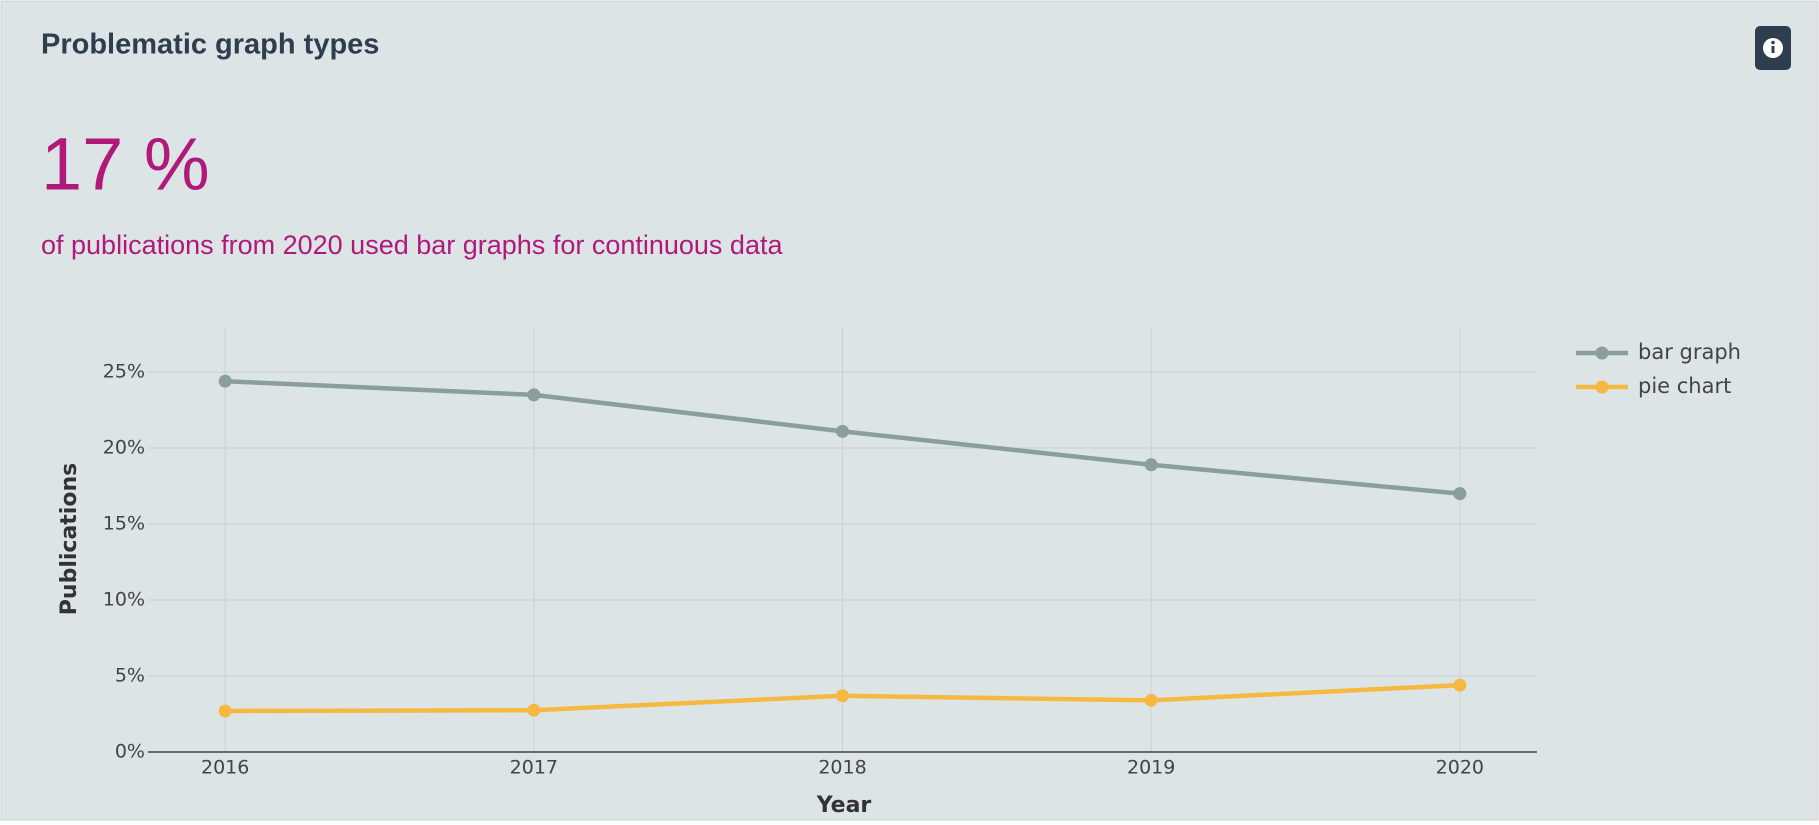 The height and width of the screenshot is (825, 1819). What do you see at coordinates (130, 752) in the screenshot?
I see `y-tick-label: 0%` at bounding box center [130, 752].